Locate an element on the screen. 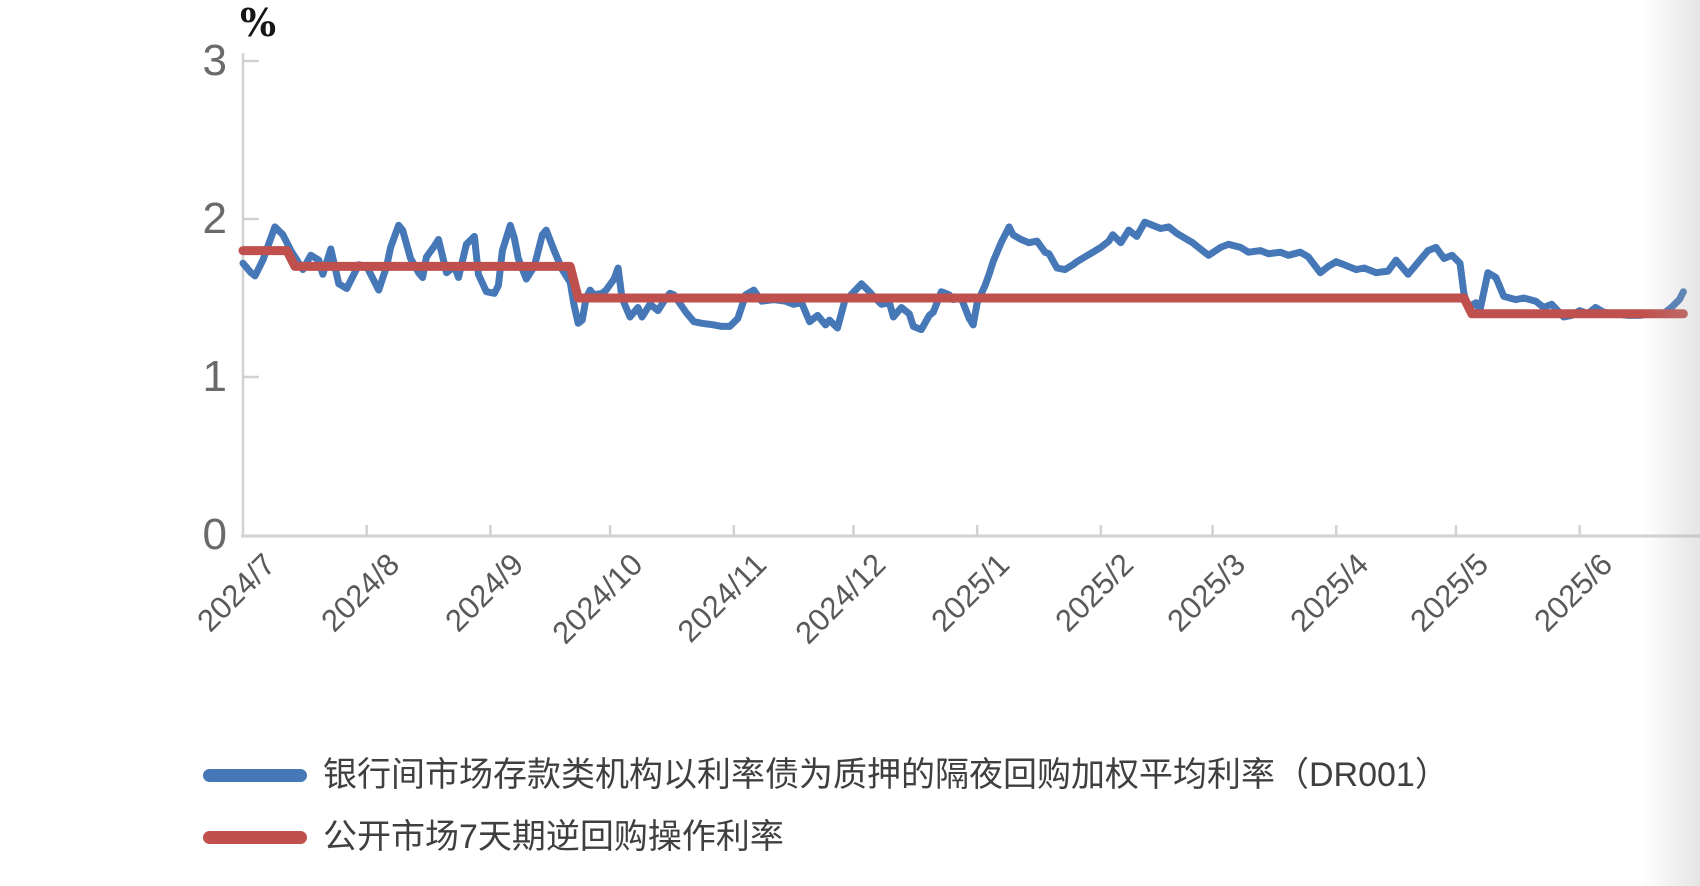 This screenshot has width=1700, height=886. y-tick-label-0: 0 is located at coordinates (214, 534).